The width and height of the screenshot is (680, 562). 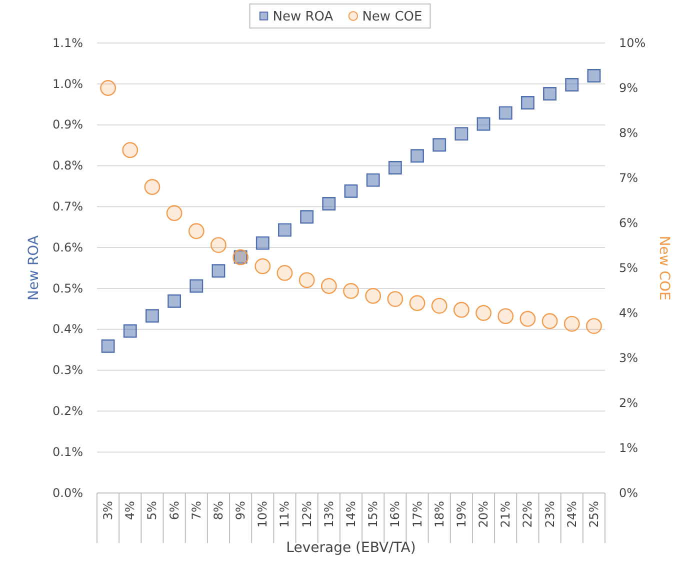 I want to click on y2-tick-label: 5%, so click(x=628, y=267).